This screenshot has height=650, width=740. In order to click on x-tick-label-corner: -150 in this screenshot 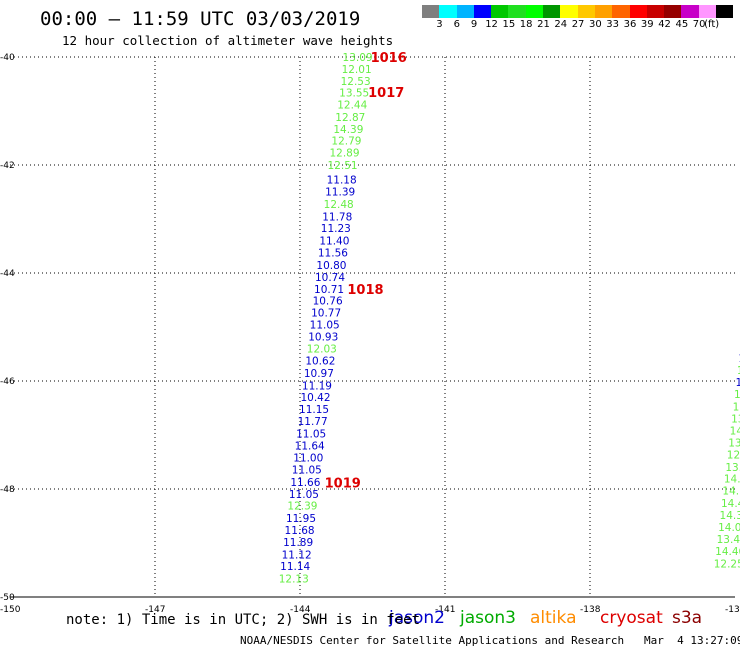, I will do `click(10, 610)`.